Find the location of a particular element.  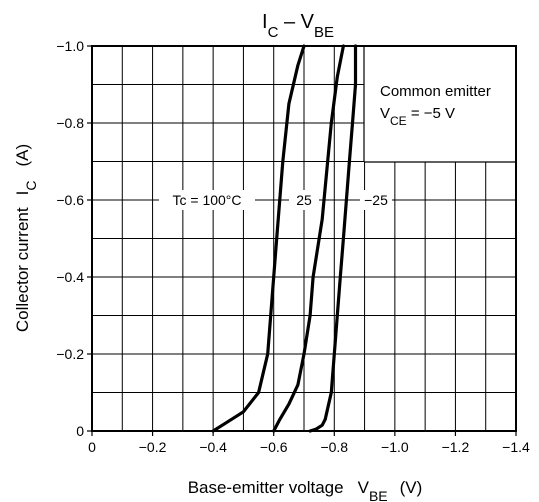

x-tick-label: −0.2 is located at coordinates (153, 447).